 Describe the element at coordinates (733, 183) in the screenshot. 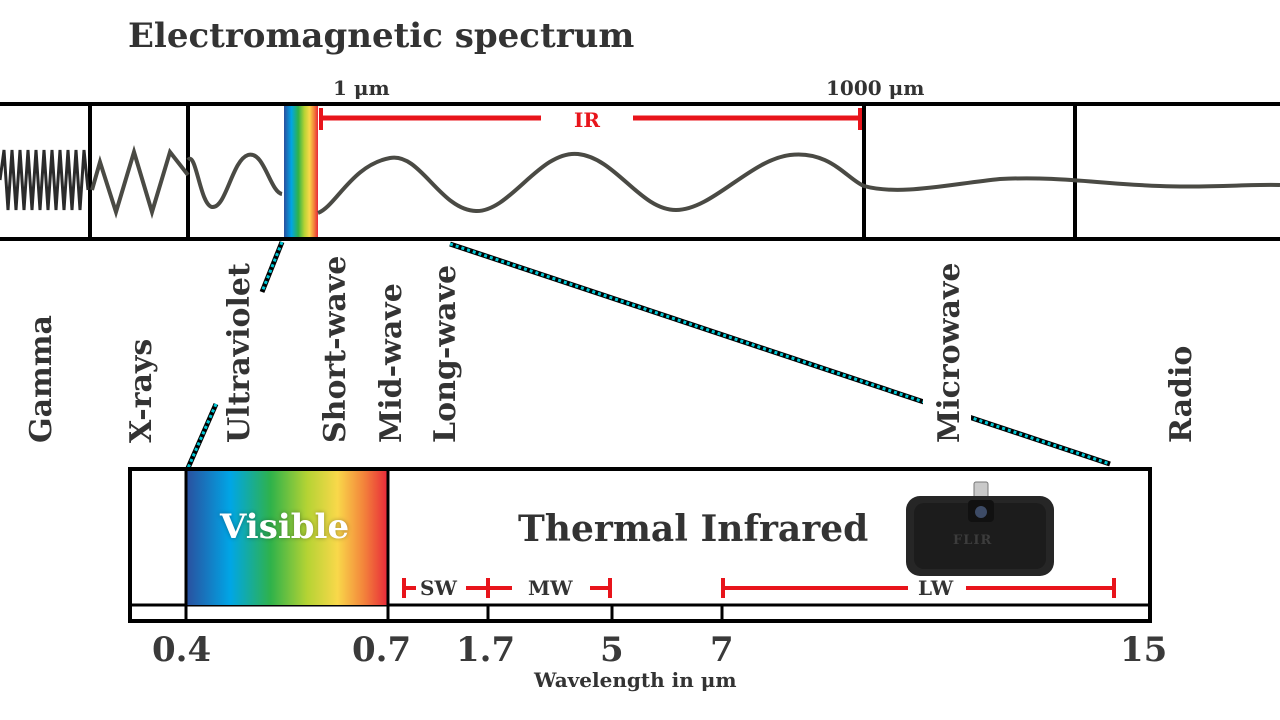

I see `spectrum-wave` at that location.